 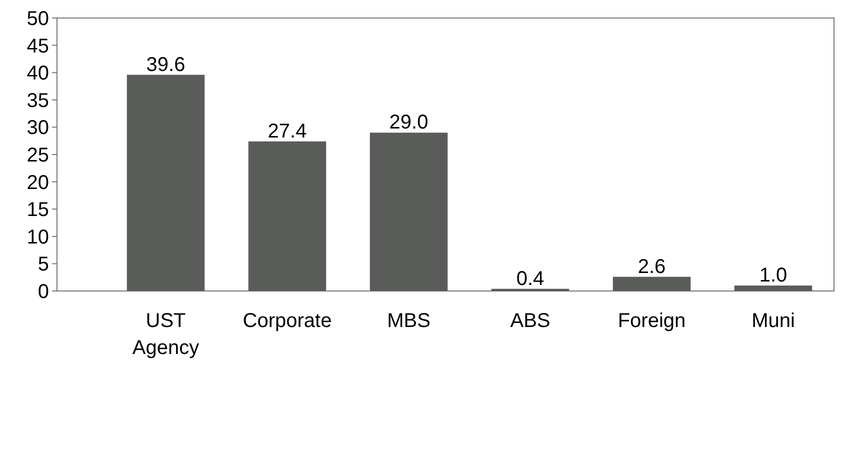 What do you see at coordinates (37, 128) in the screenshot?
I see `y-tick-label: 30` at bounding box center [37, 128].